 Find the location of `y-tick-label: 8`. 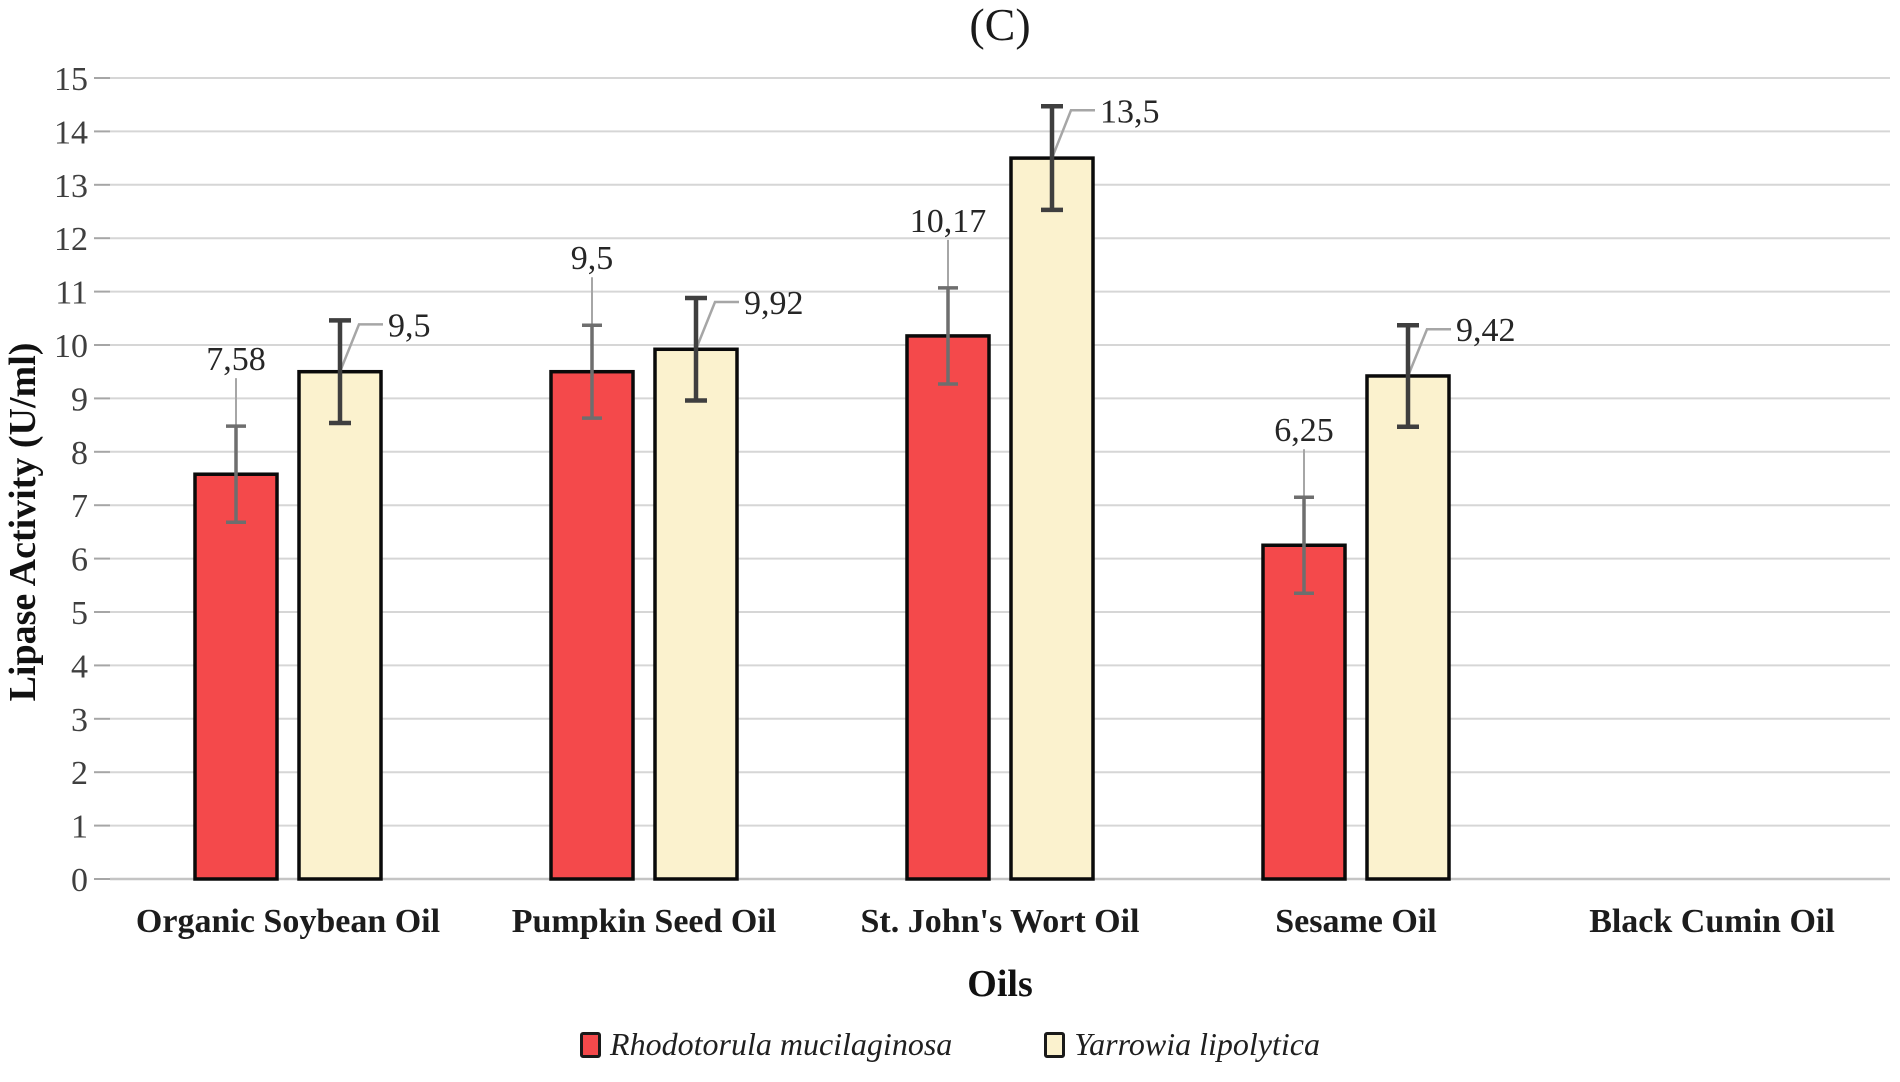

y-tick-label: 8 is located at coordinates (79, 453).